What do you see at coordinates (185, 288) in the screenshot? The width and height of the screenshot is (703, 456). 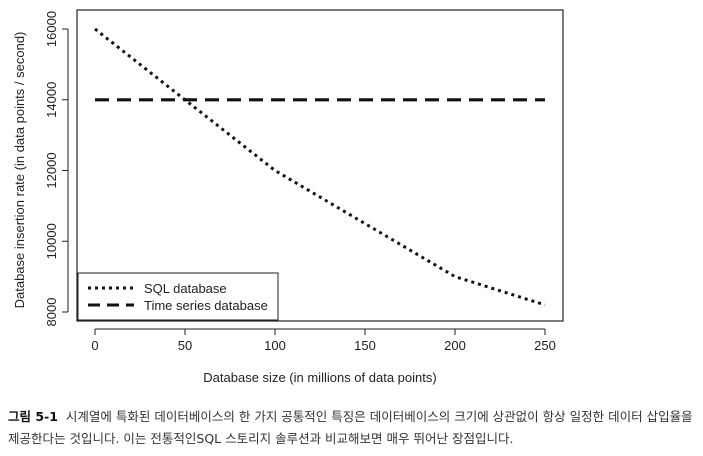 I see `legend-label: SQL database` at bounding box center [185, 288].